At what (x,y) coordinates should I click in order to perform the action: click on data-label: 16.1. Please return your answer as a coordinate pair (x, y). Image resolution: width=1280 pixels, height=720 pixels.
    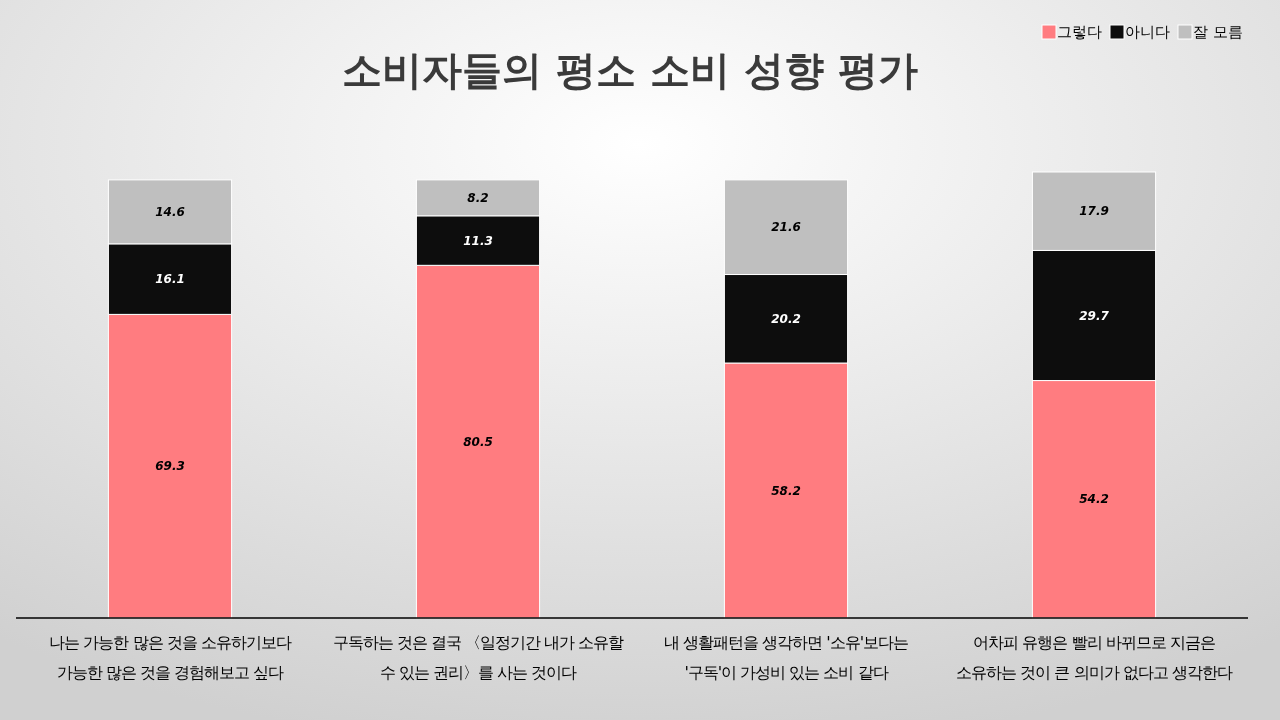
    Looking at the image, I should click on (170, 279).